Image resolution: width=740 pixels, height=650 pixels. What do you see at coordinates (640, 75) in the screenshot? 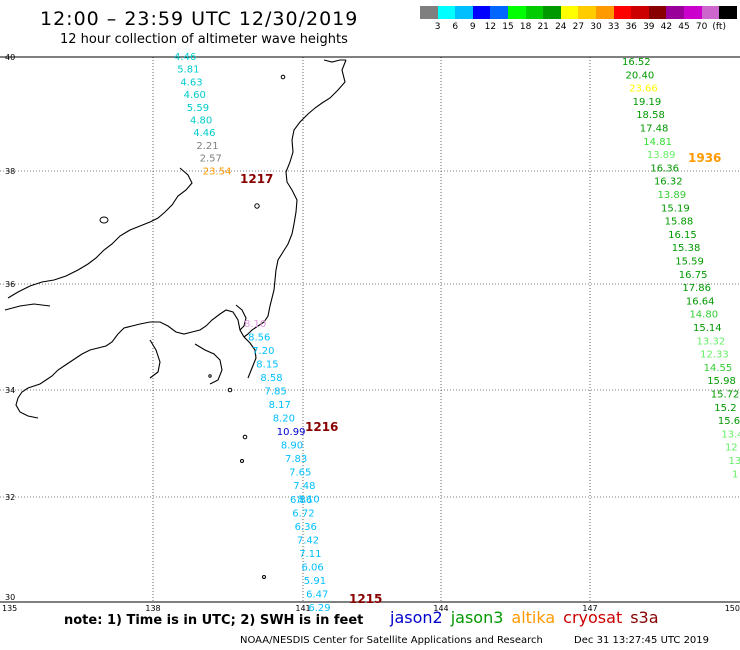
I see `wave-height-reading: 20.40` at bounding box center [640, 75].